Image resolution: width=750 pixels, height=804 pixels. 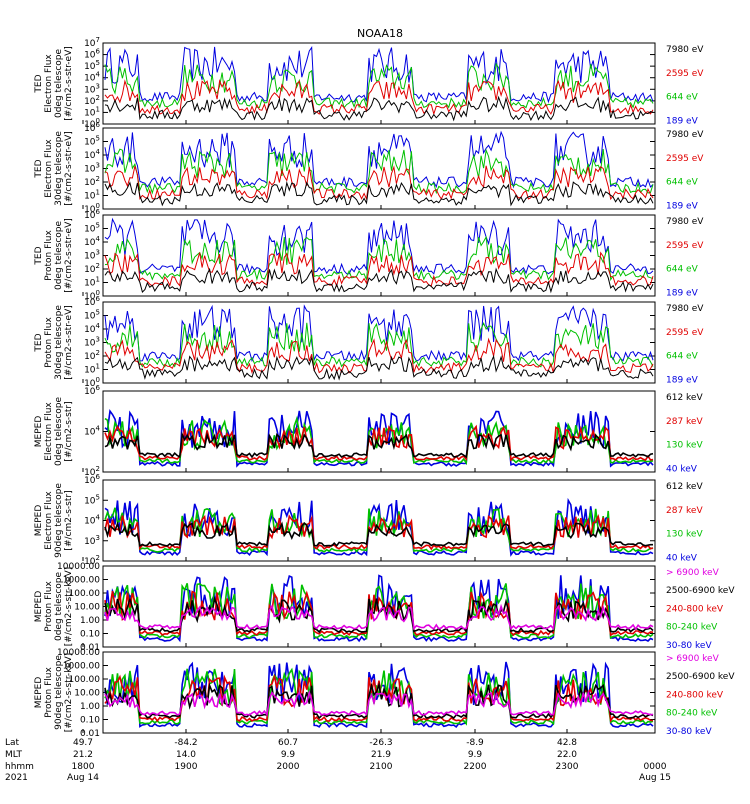 I want to click on x-tick-label: 1900, so click(x=186, y=767).